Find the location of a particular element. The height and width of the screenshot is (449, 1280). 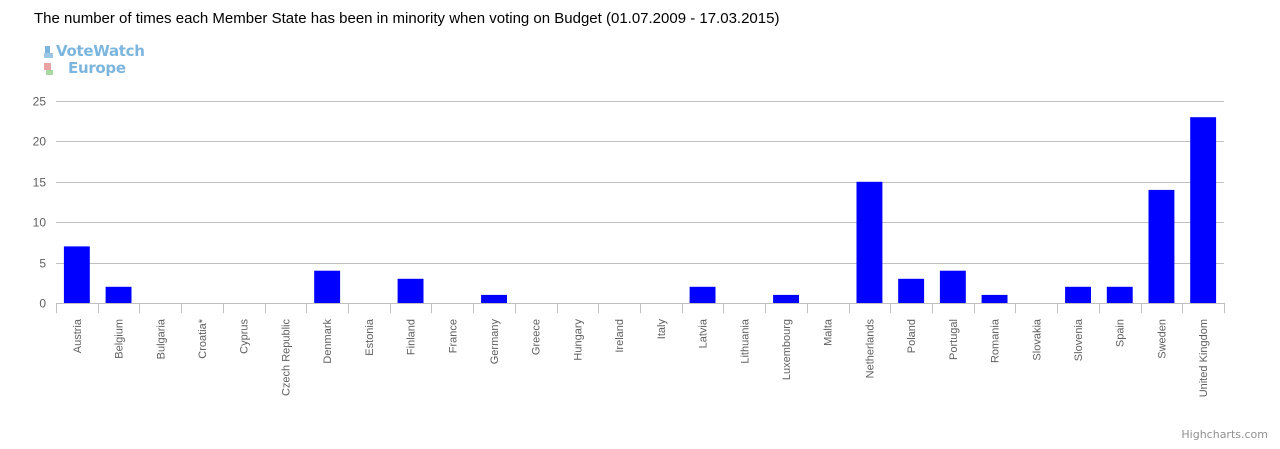

x-tick-label: Denmark is located at coordinates (328, 341).